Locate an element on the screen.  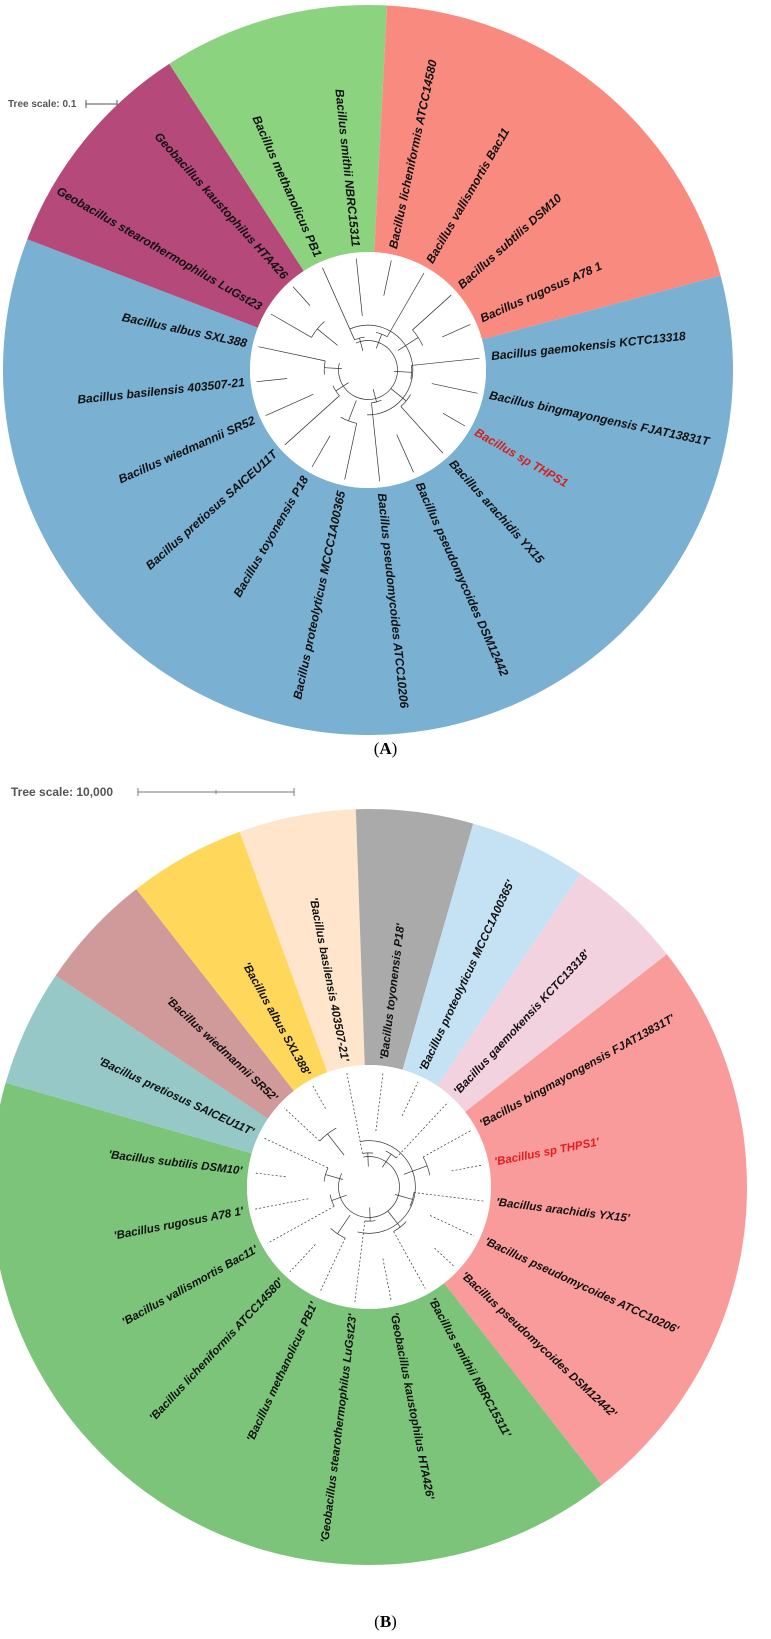
tree-scale-label-a: Tree scale: 0.1 is located at coordinates (42, 104).